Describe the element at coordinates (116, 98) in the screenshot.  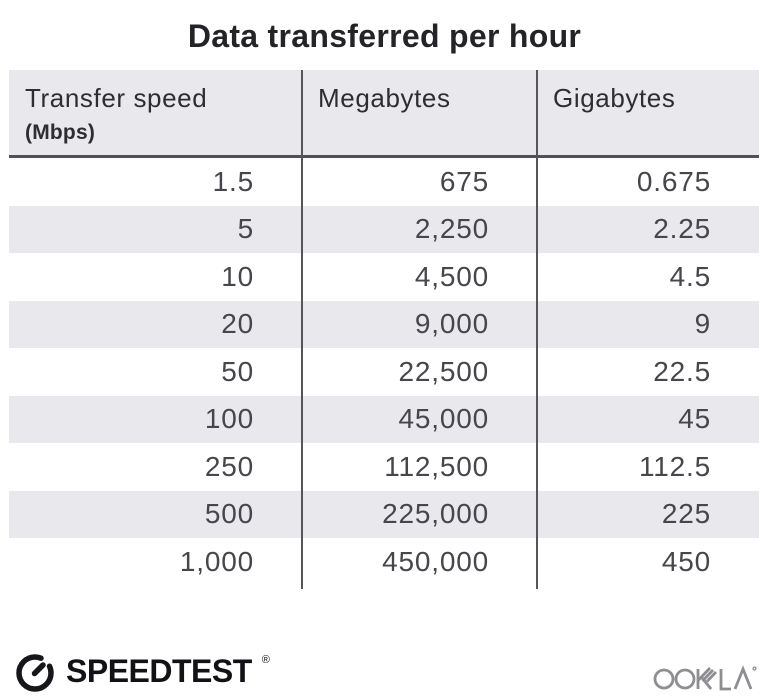
I see `header-transfer-speed-label: Transfer speed` at that location.